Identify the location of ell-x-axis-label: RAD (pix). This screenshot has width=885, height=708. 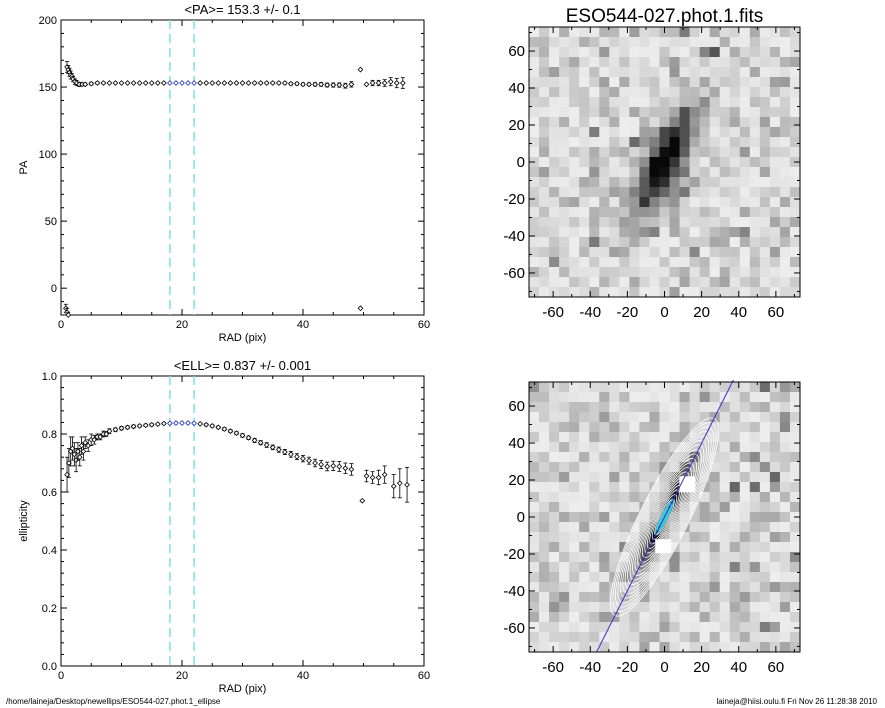
(243, 689).